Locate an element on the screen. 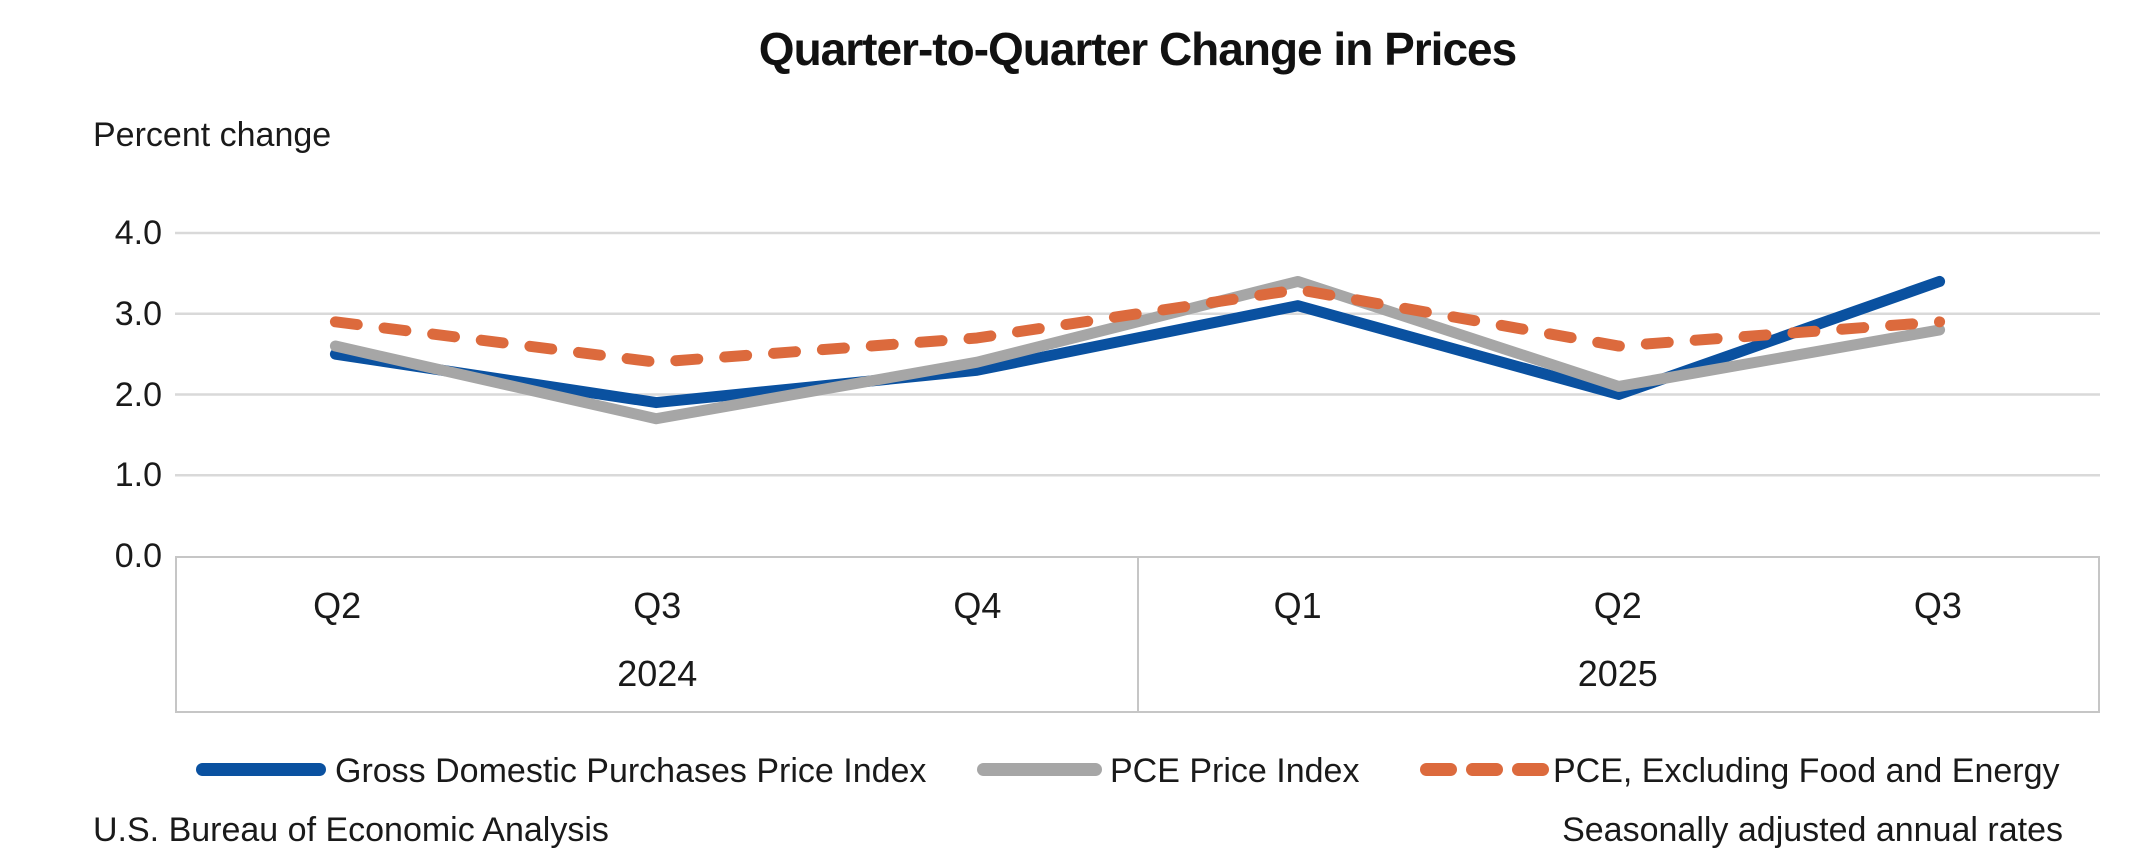 The height and width of the screenshot is (858, 2145). y-tick-label-4: 4.0 is located at coordinates (138, 233).